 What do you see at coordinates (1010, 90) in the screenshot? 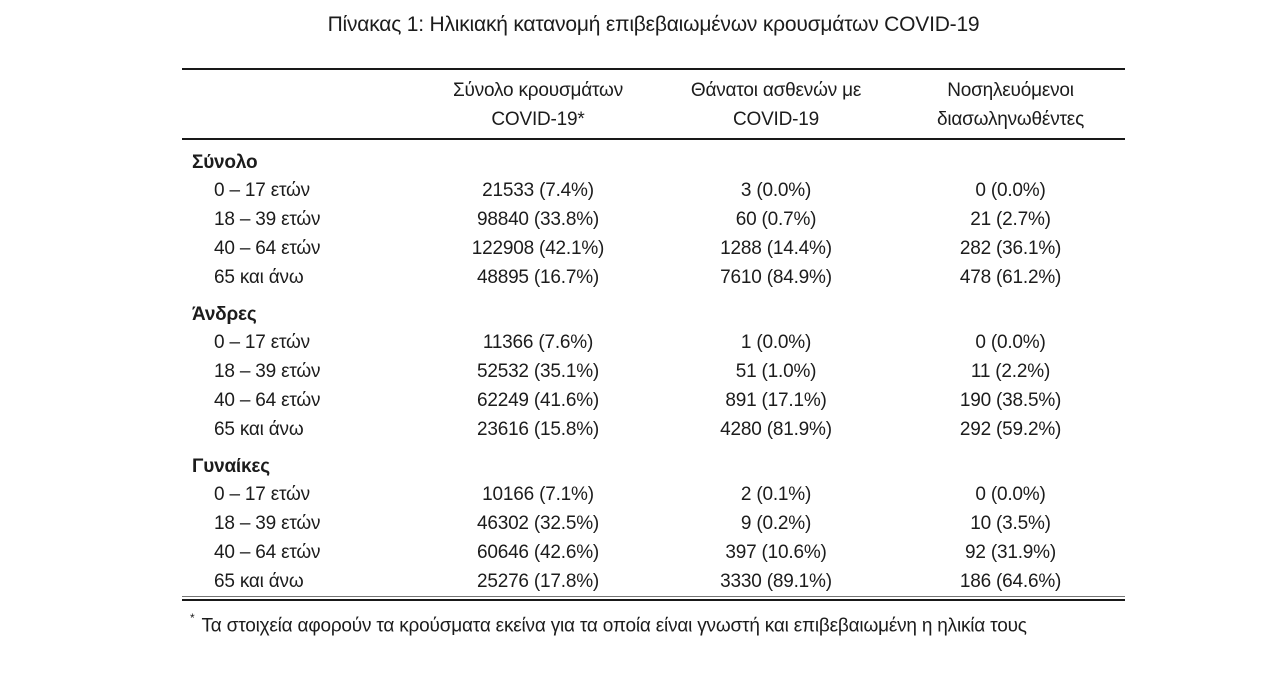
I see `column-header-intubated-line1: Νοσηλευόμενοι` at bounding box center [1010, 90].